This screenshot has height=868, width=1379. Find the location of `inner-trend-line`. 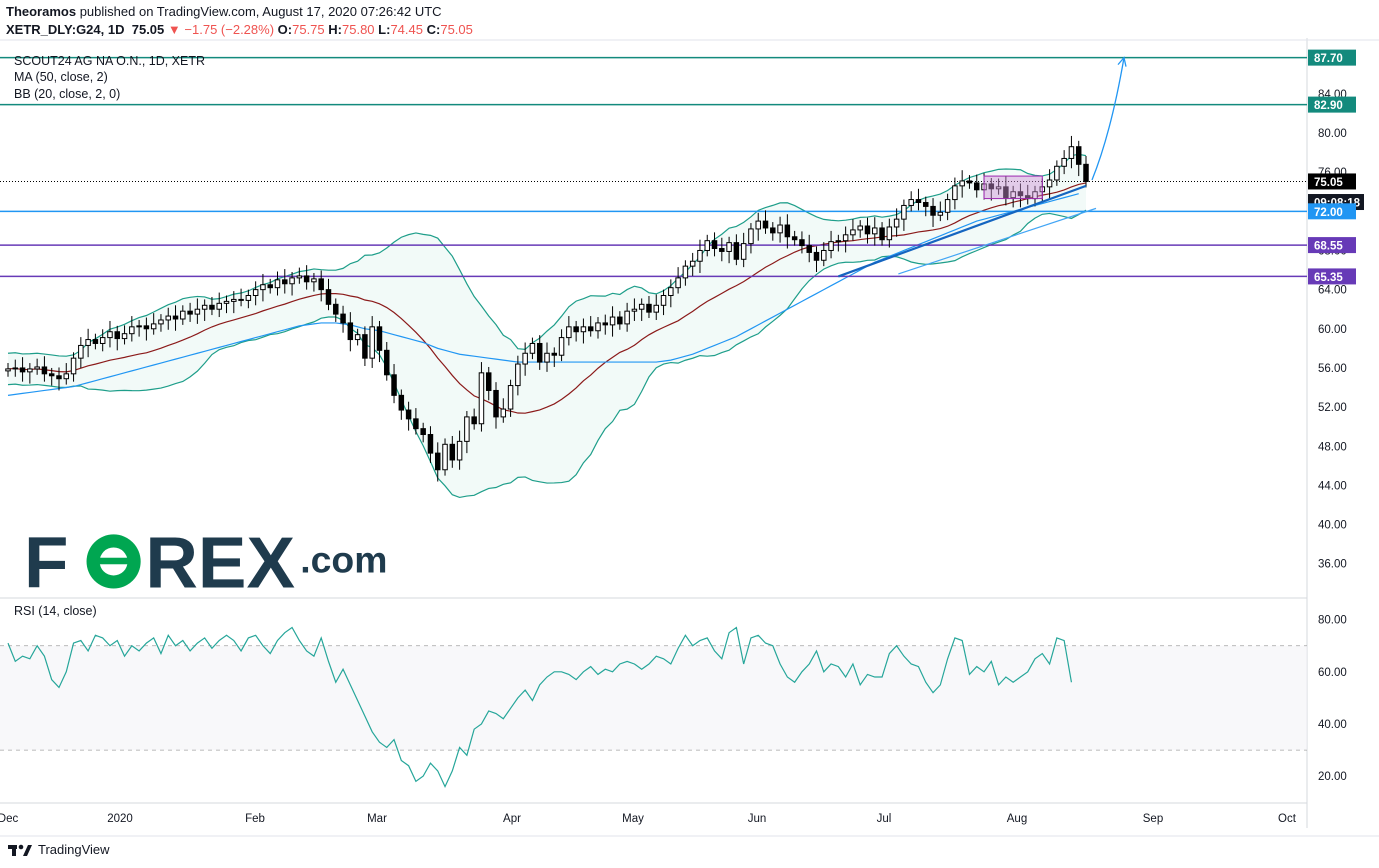

inner-trend-line is located at coordinates (997, 241).